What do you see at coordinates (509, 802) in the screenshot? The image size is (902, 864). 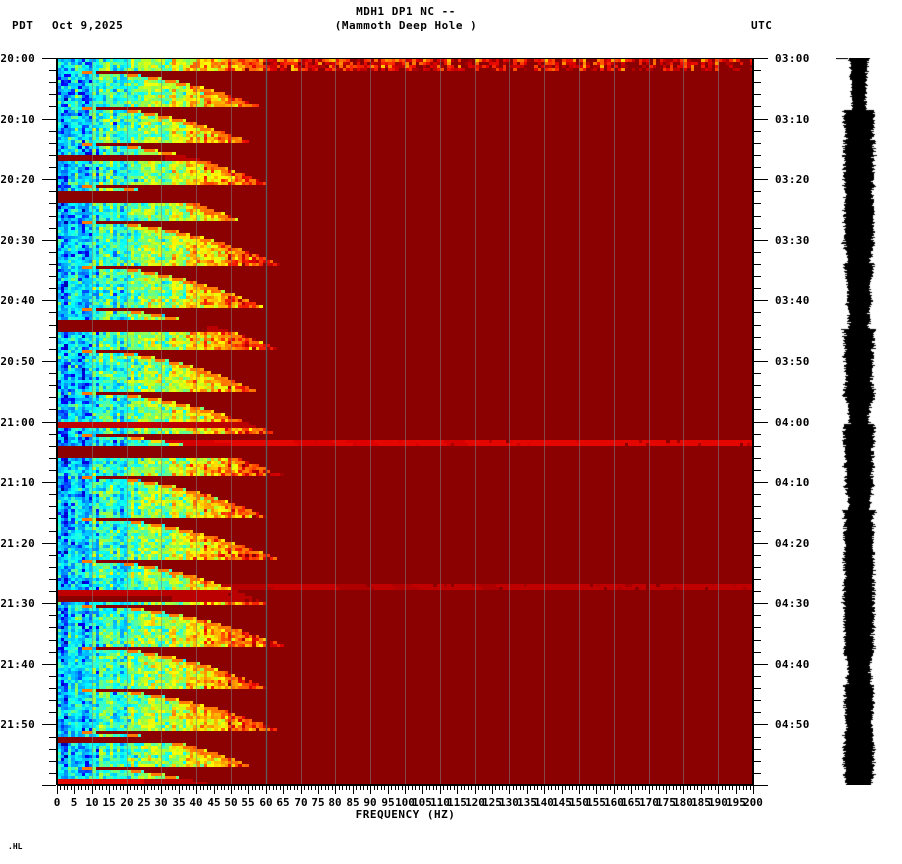 I see `frequency-axis-label: 130` at bounding box center [509, 802].